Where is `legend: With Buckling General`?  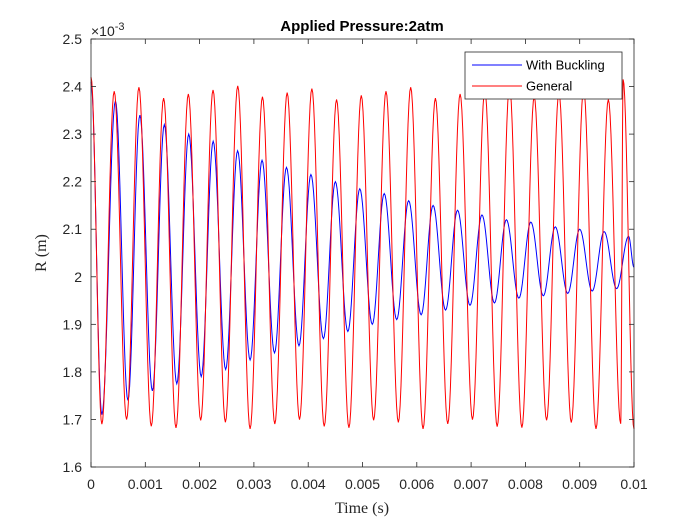
legend: With Buckling General is located at coordinates (543, 75).